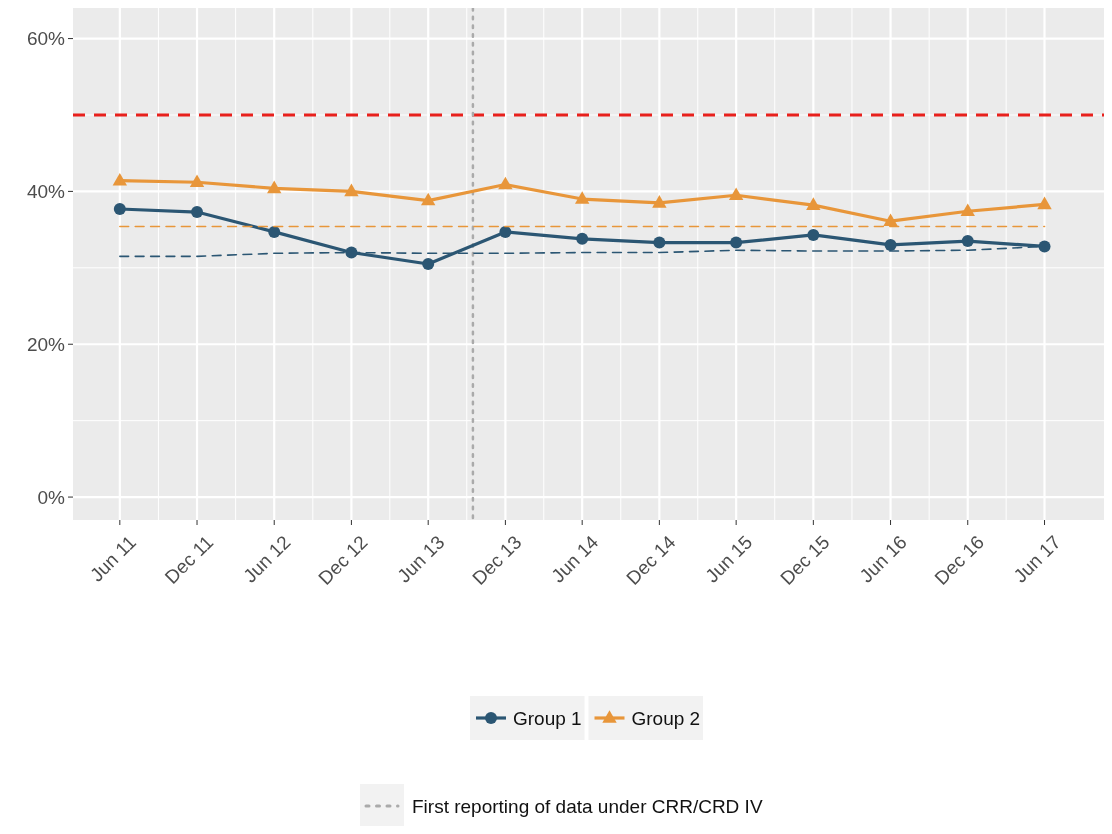 The height and width of the screenshot is (834, 1112). What do you see at coordinates (51, 497) in the screenshot?
I see `y-tick-label: 0%` at bounding box center [51, 497].